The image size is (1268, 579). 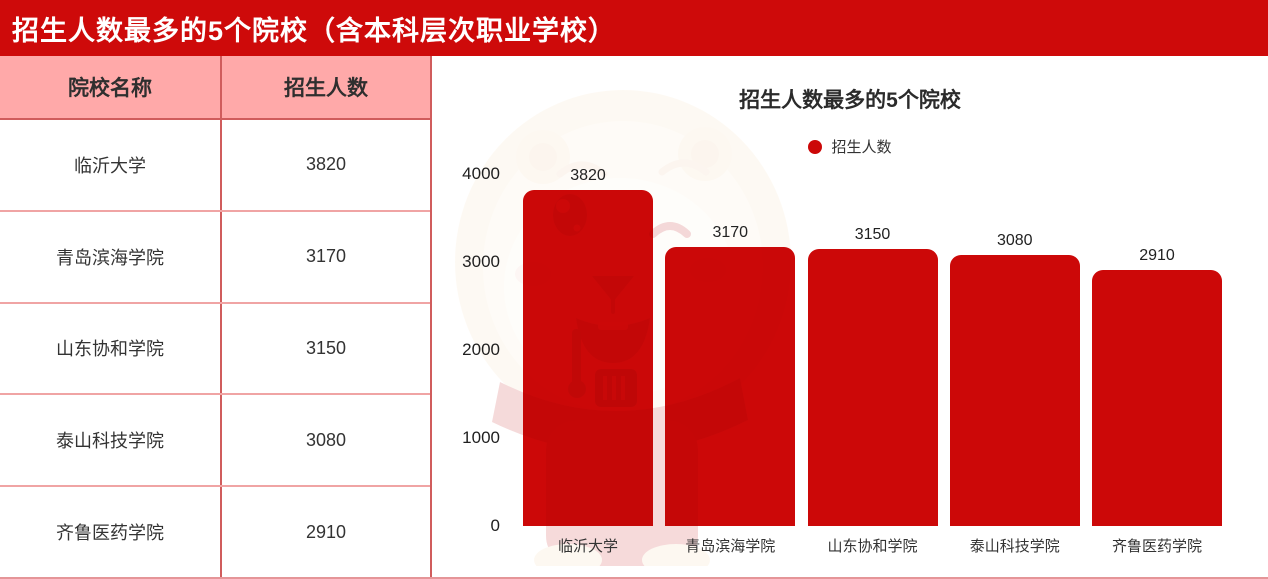 I want to click on table-row: 山东协和学院 3150, so click(x=215, y=349).